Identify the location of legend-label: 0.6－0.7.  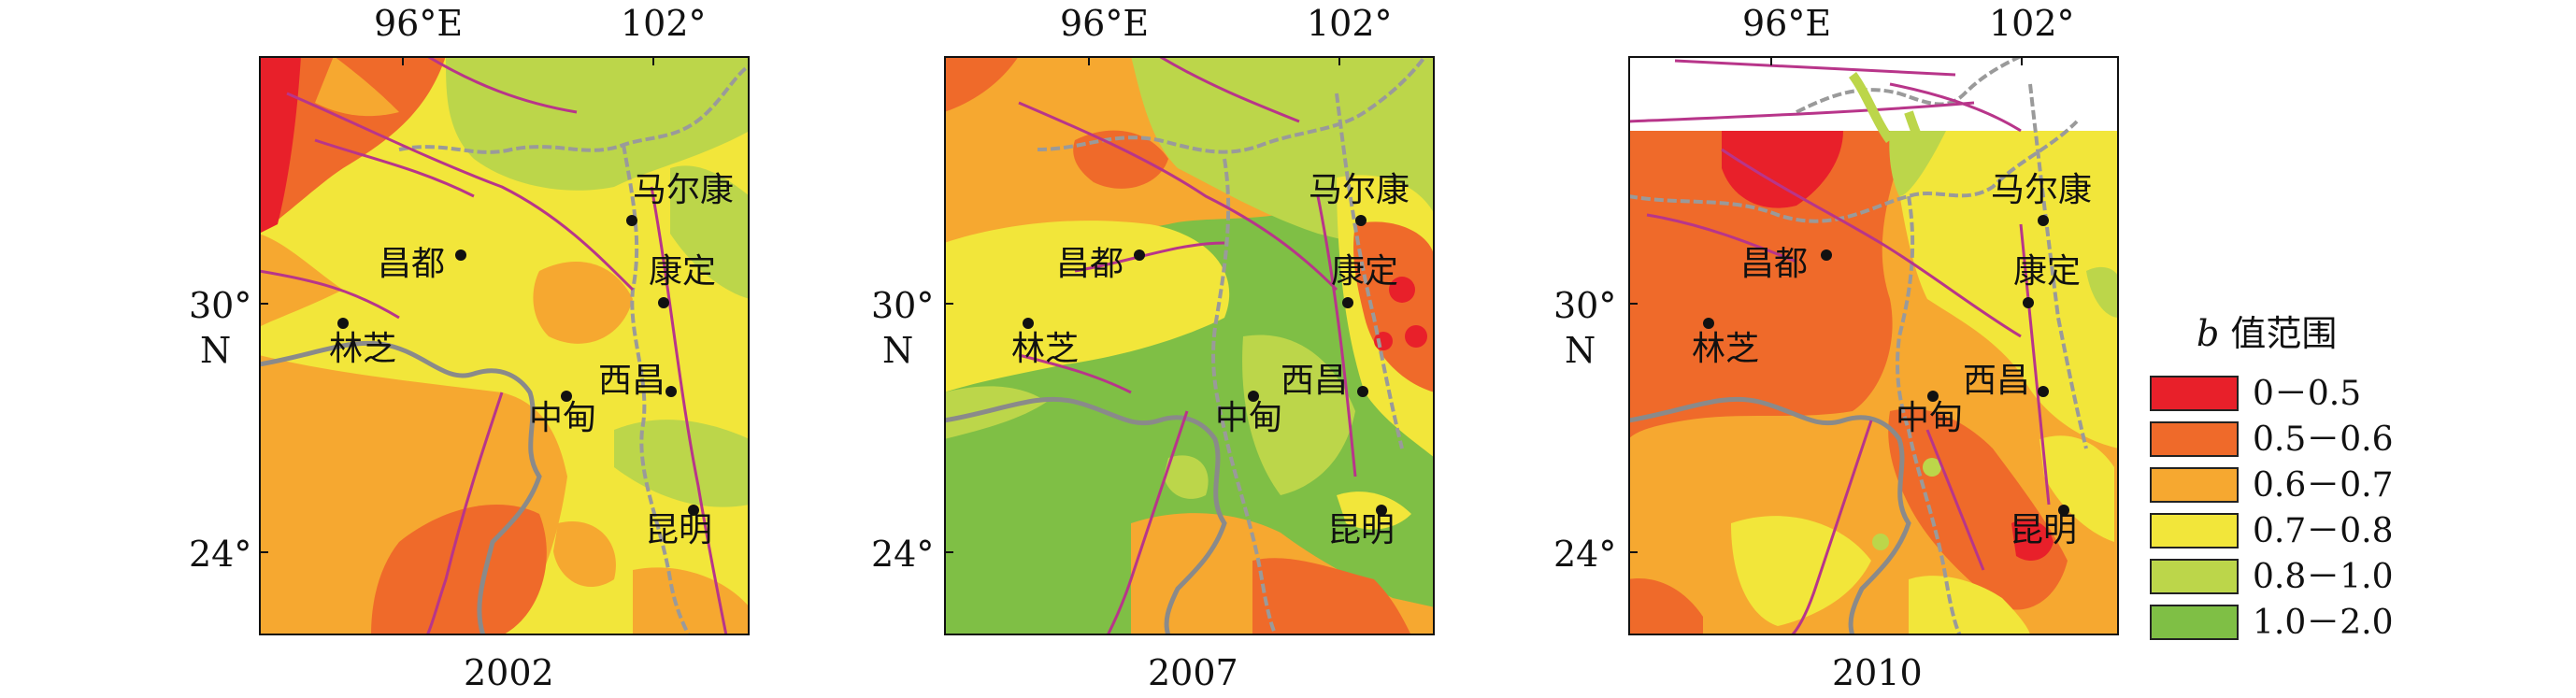
(2323, 485).